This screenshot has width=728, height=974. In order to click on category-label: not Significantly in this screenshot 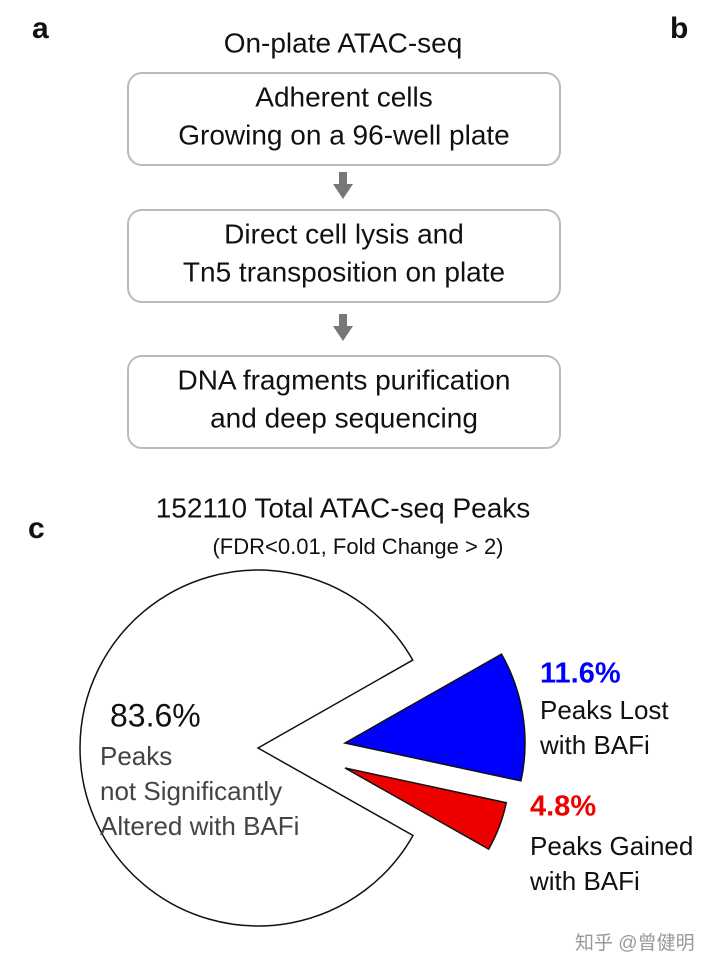, I will do `click(191, 791)`.